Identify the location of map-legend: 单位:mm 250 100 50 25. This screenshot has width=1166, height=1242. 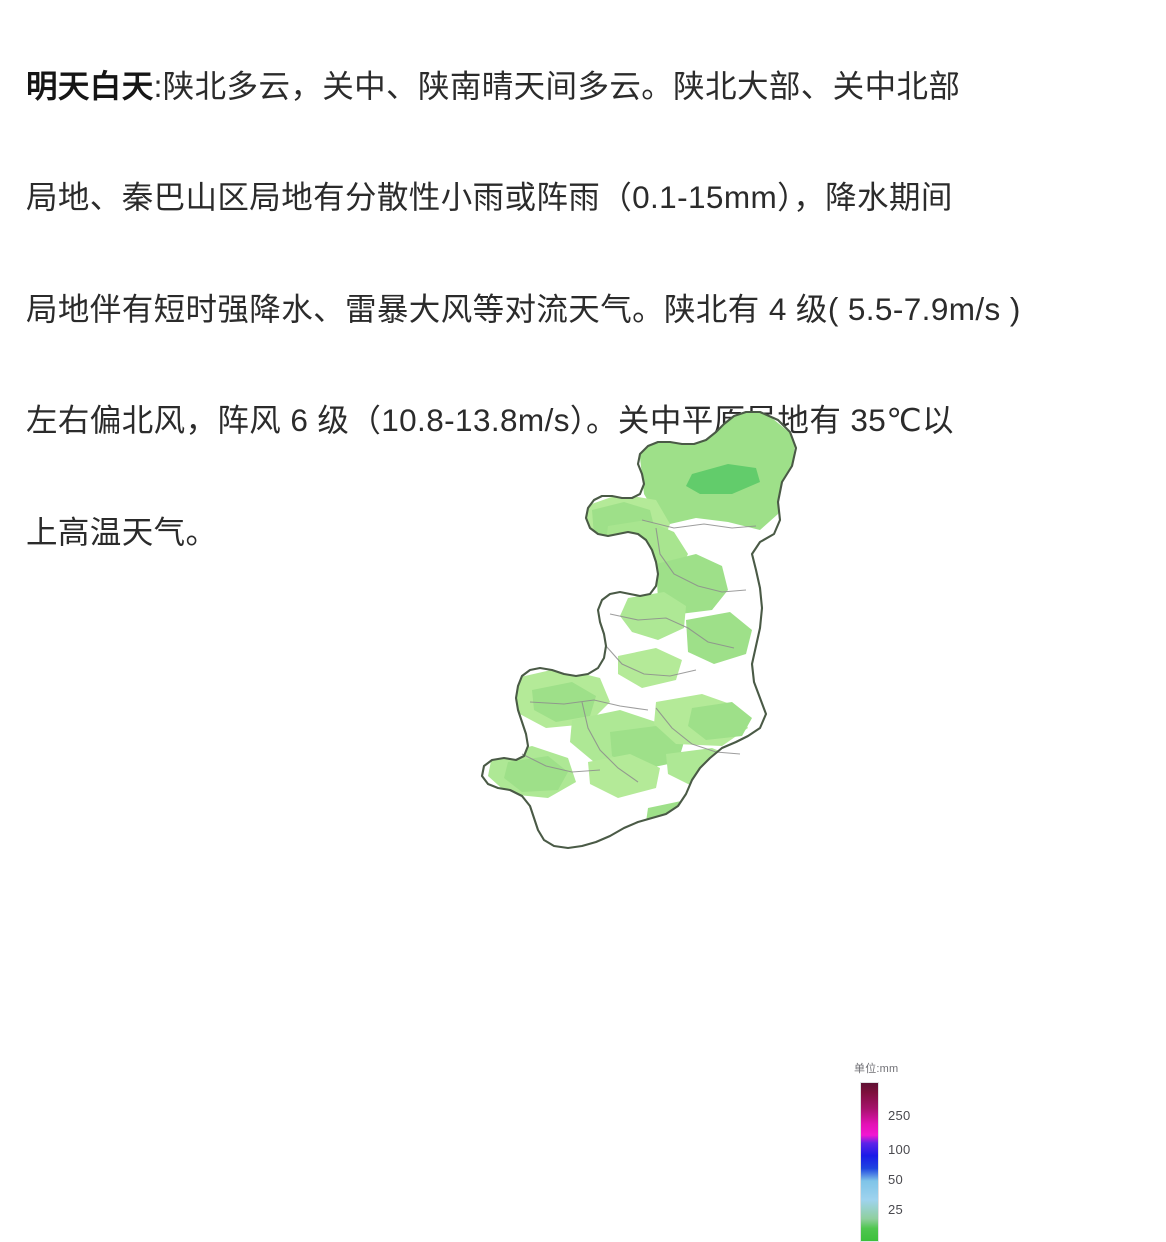
(901, 1151).